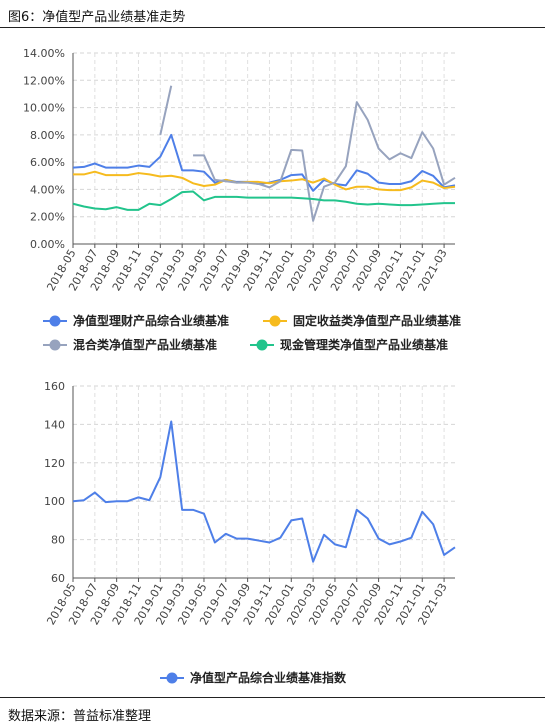  Describe the element at coordinates (47, 162) in the screenshot. I see `y-tick-label: 6.00%` at that location.